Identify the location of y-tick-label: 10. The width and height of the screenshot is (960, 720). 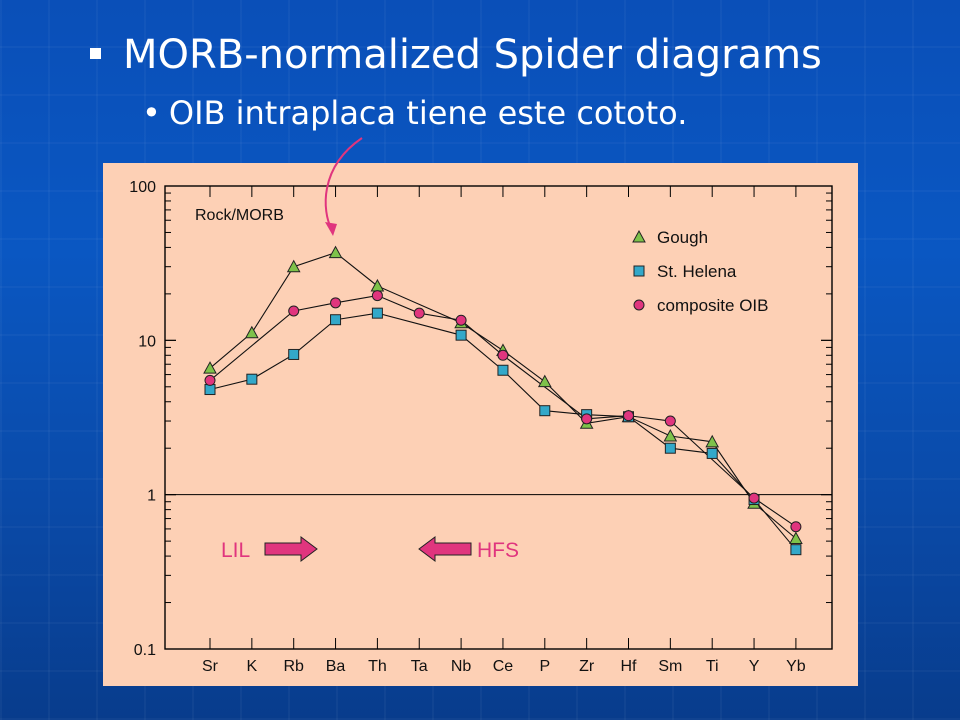
(147, 341).